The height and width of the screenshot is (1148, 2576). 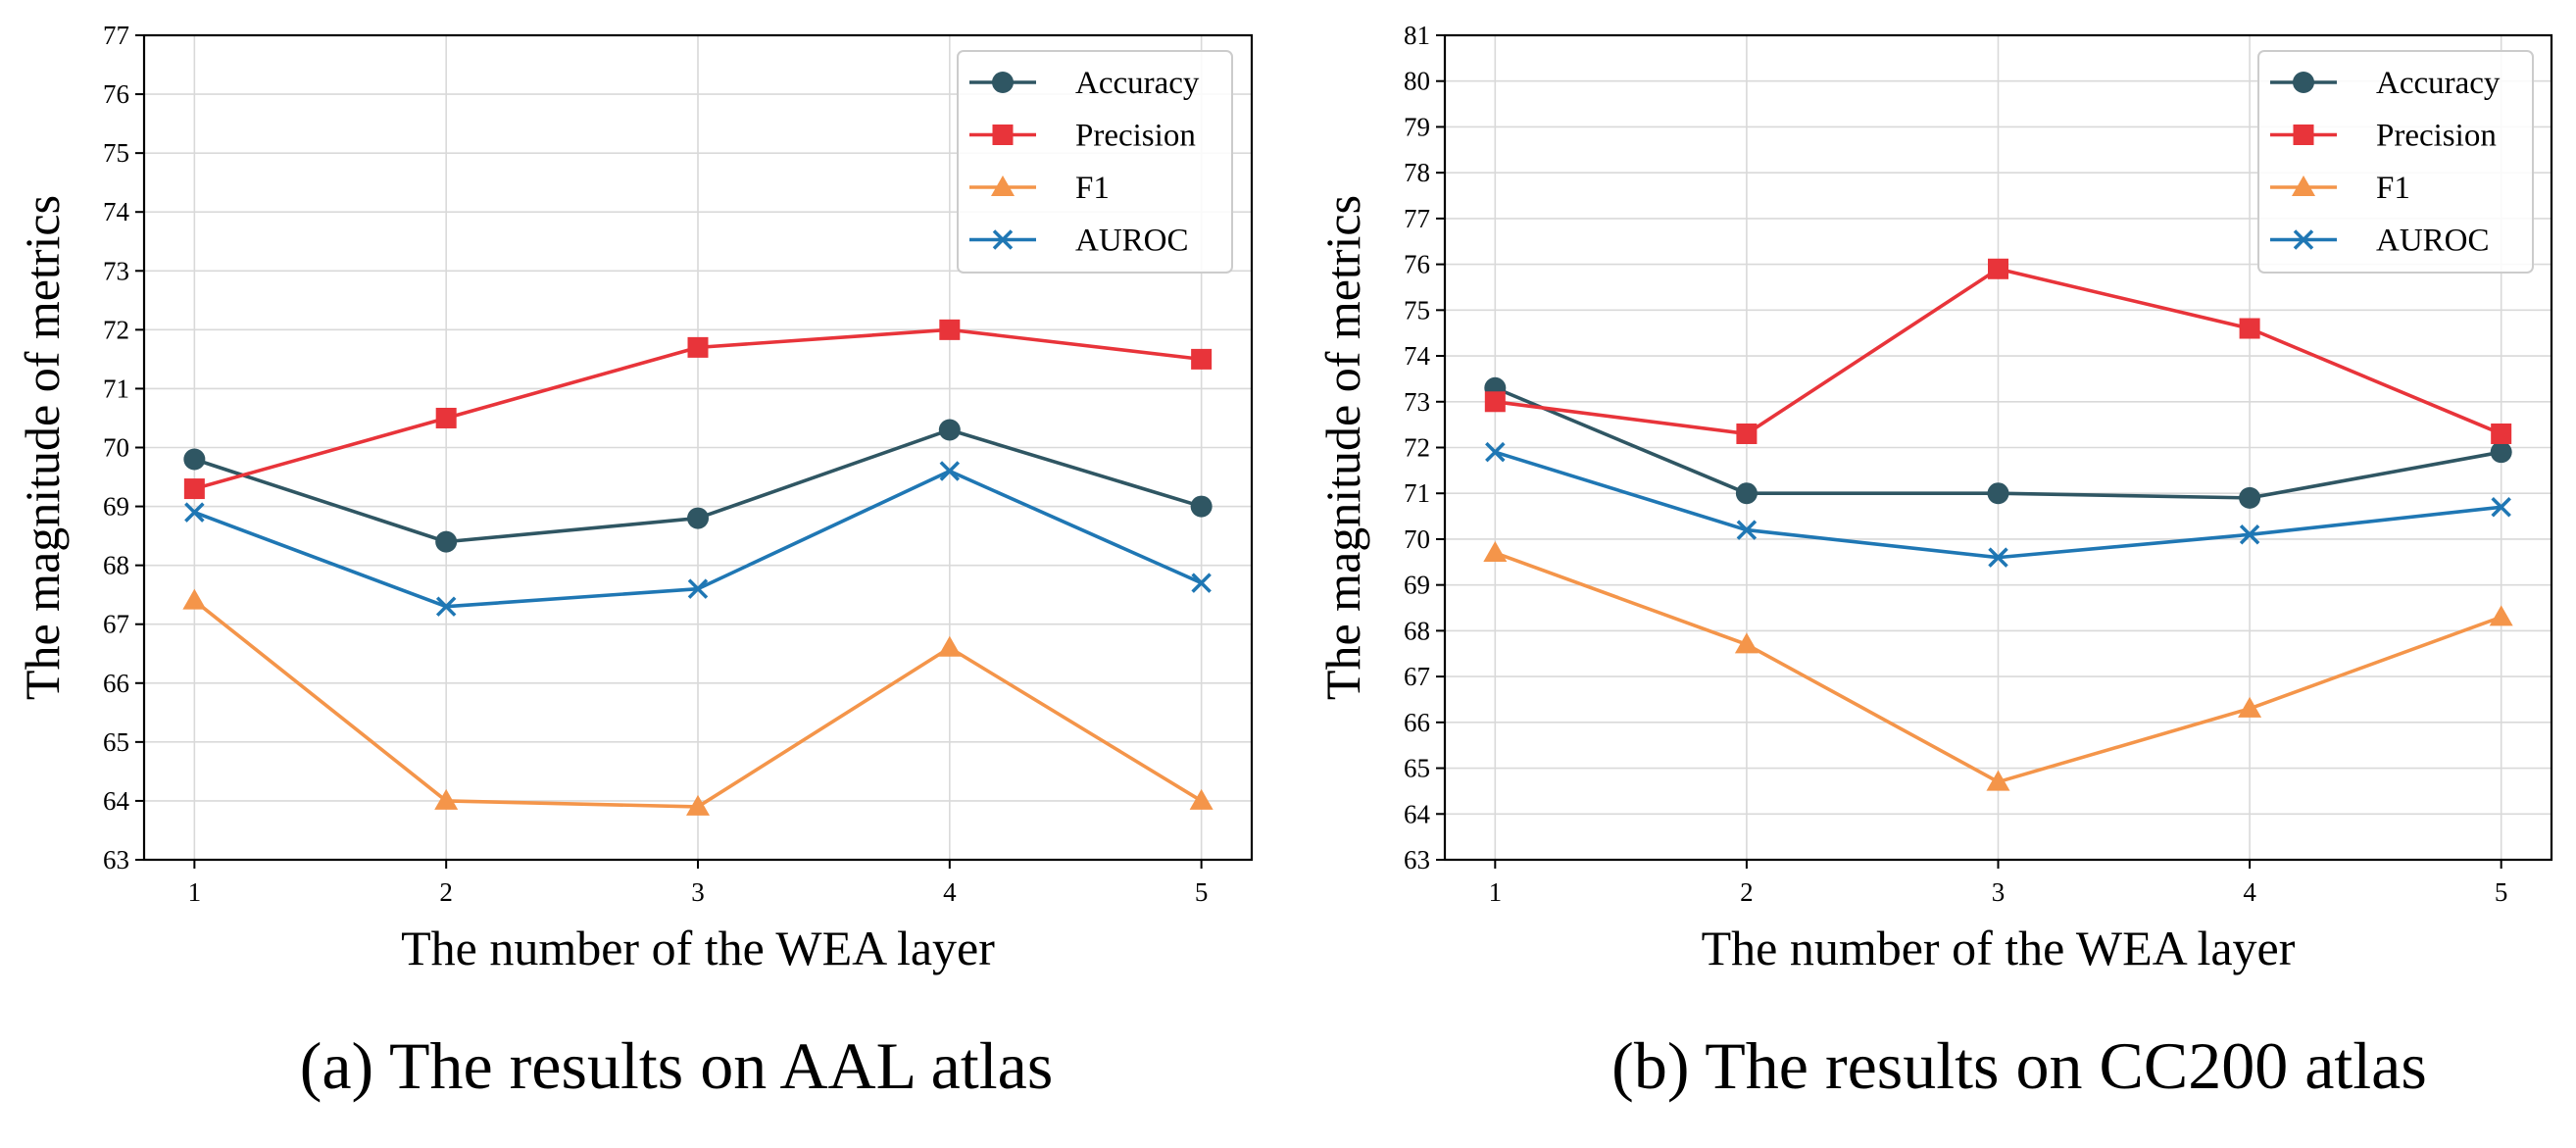 What do you see at coordinates (2019, 1065) in the screenshot?
I see `figure-caption: (b) The results on CC200 atlas` at bounding box center [2019, 1065].